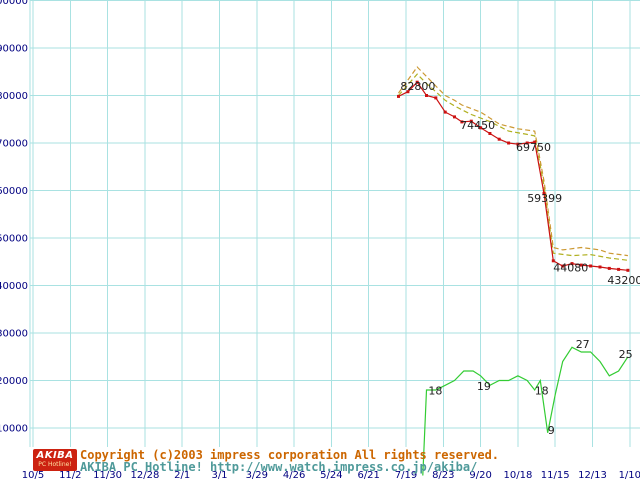  Describe the element at coordinates (406, 475) in the screenshot. I see `x-axis-label: 7/19` at that location.